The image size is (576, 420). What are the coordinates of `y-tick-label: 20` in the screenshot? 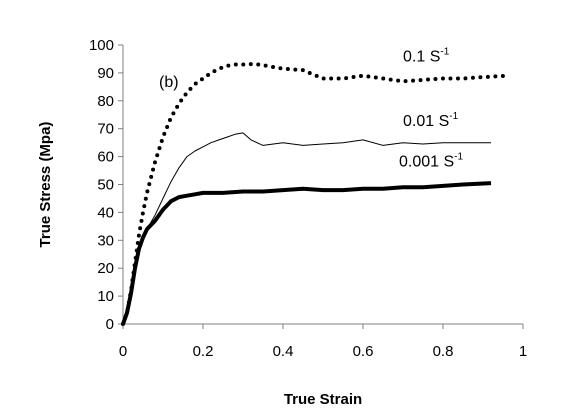 It's located at (105, 268).